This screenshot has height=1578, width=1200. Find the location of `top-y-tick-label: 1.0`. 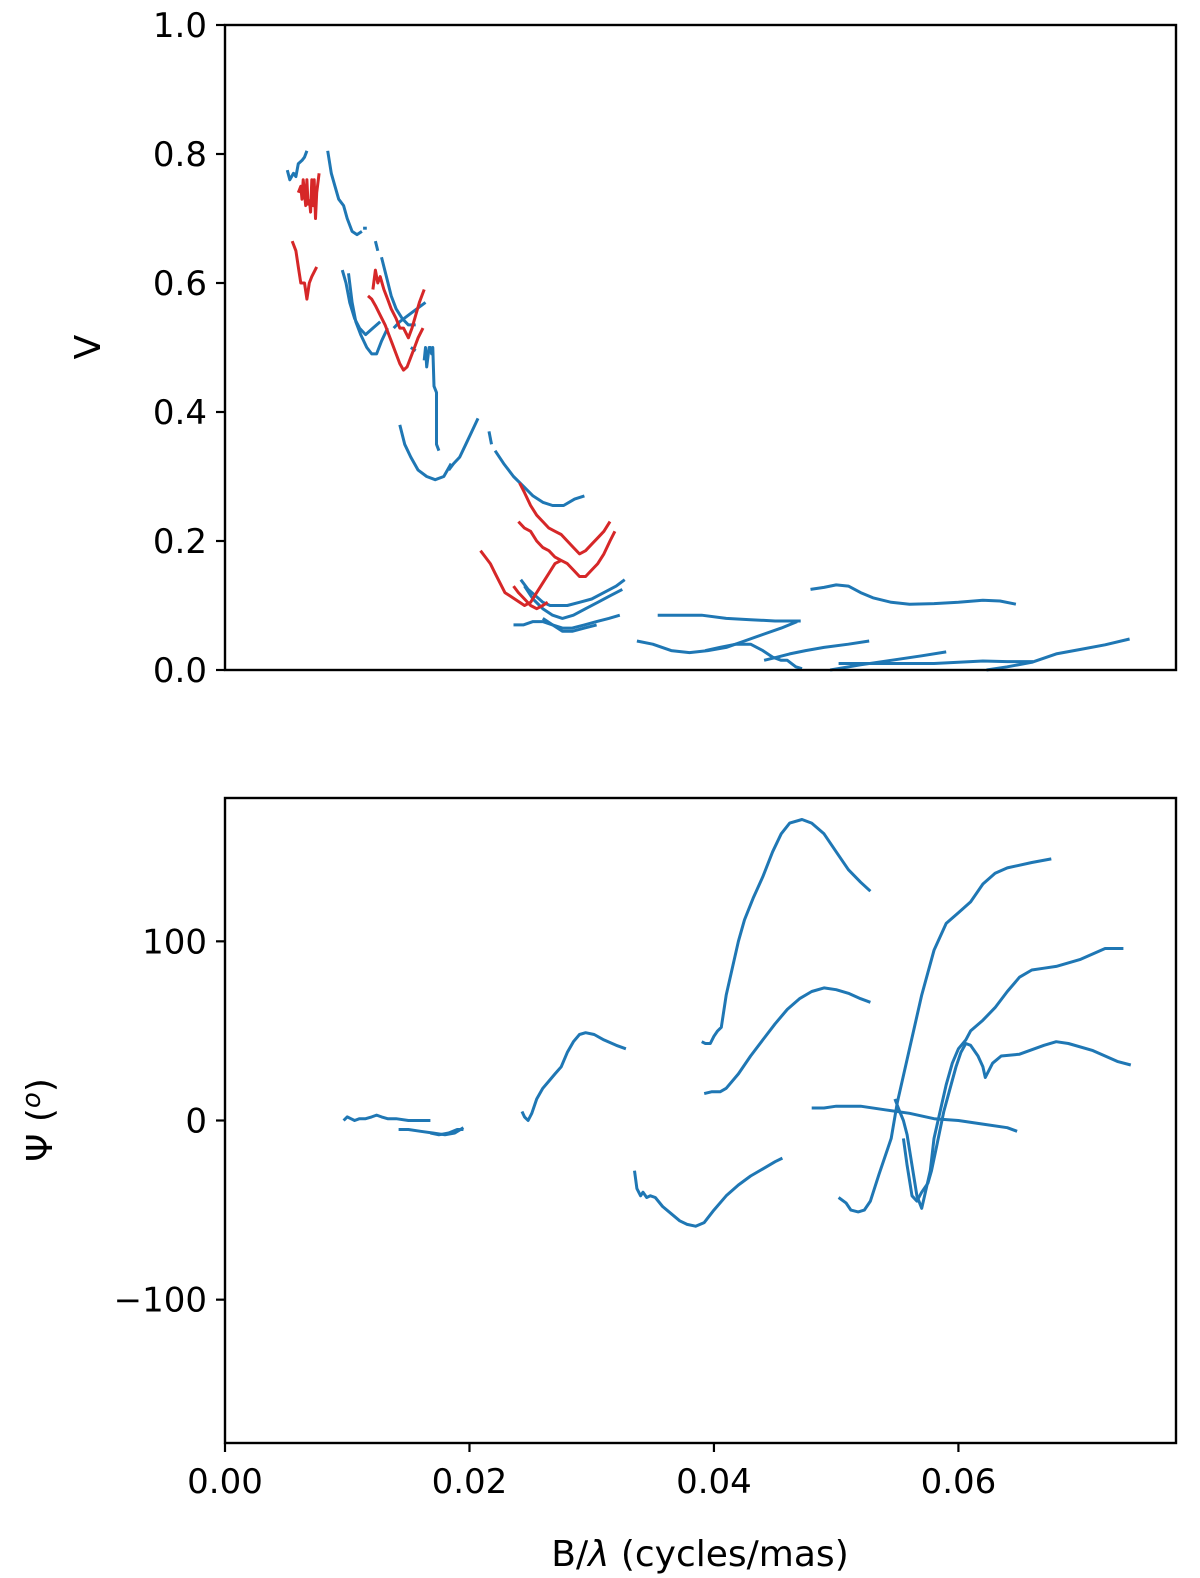

top-y-tick-label: 1.0 is located at coordinates (180, 26).